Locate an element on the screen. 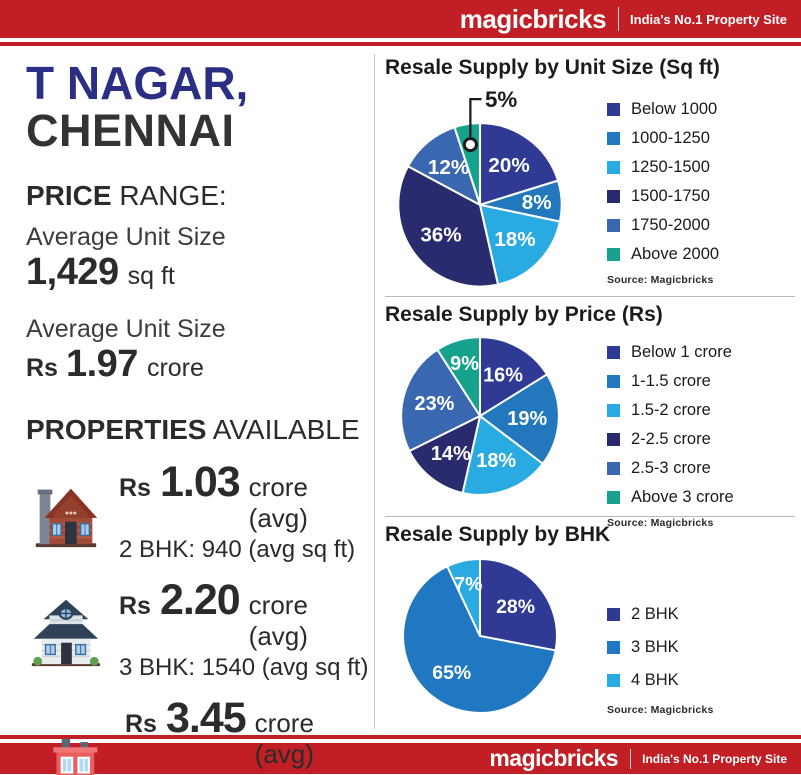 The width and height of the screenshot is (801, 775). pie-slice-label: 19% is located at coordinates (527, 419).